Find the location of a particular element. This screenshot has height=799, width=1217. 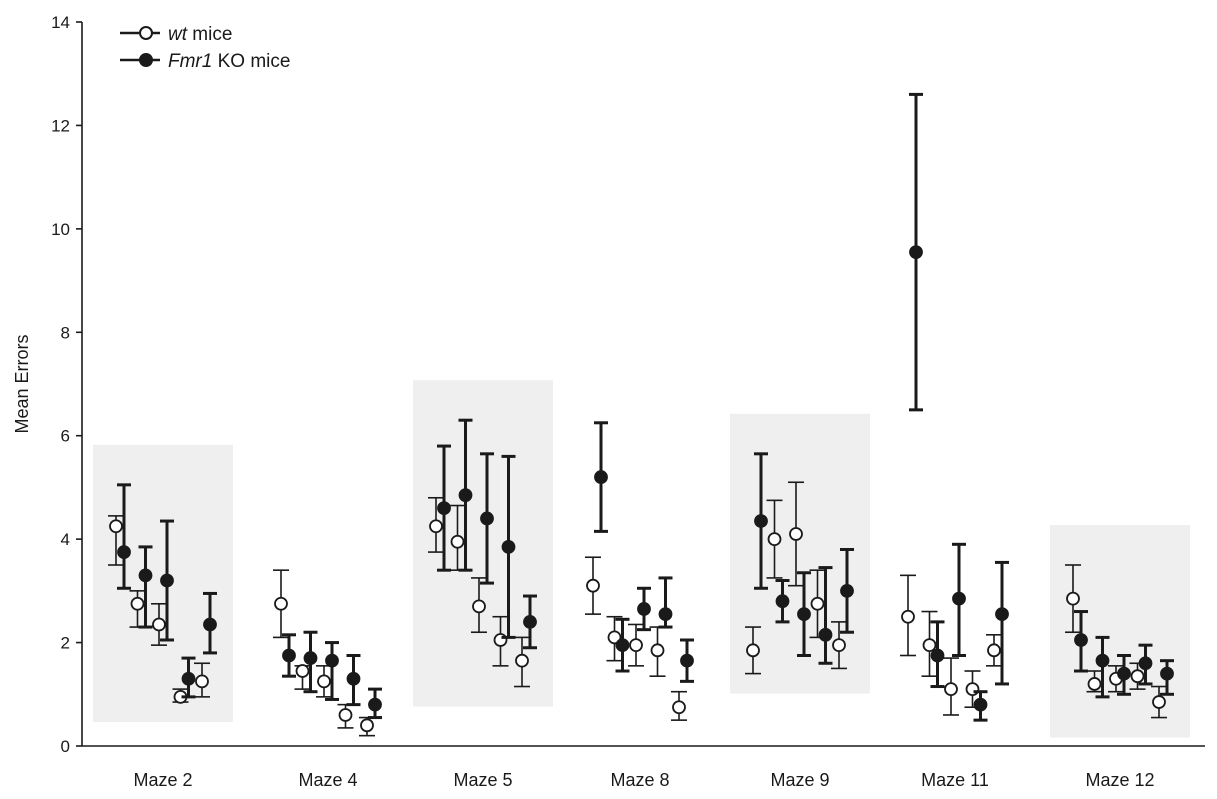

legend-marker-filled-circle is located at coordinates (146, 60).